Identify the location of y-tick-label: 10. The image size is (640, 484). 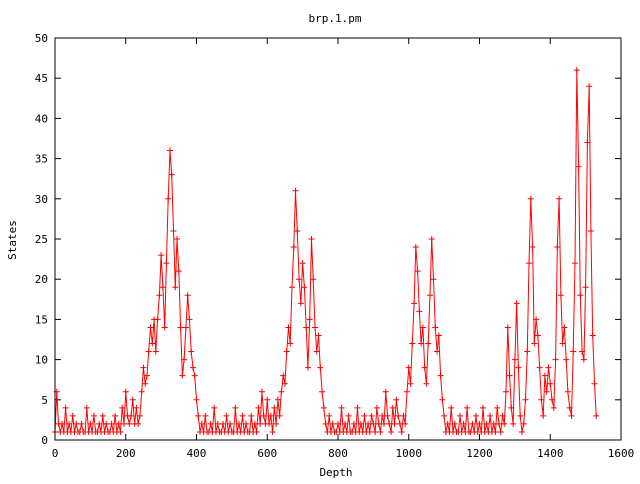
(41, 360).